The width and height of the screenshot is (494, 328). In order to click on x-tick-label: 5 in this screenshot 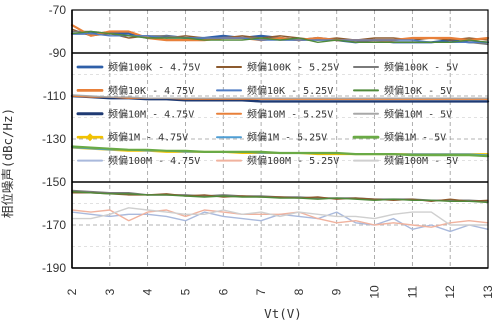, I will do `click(185, 291)`.